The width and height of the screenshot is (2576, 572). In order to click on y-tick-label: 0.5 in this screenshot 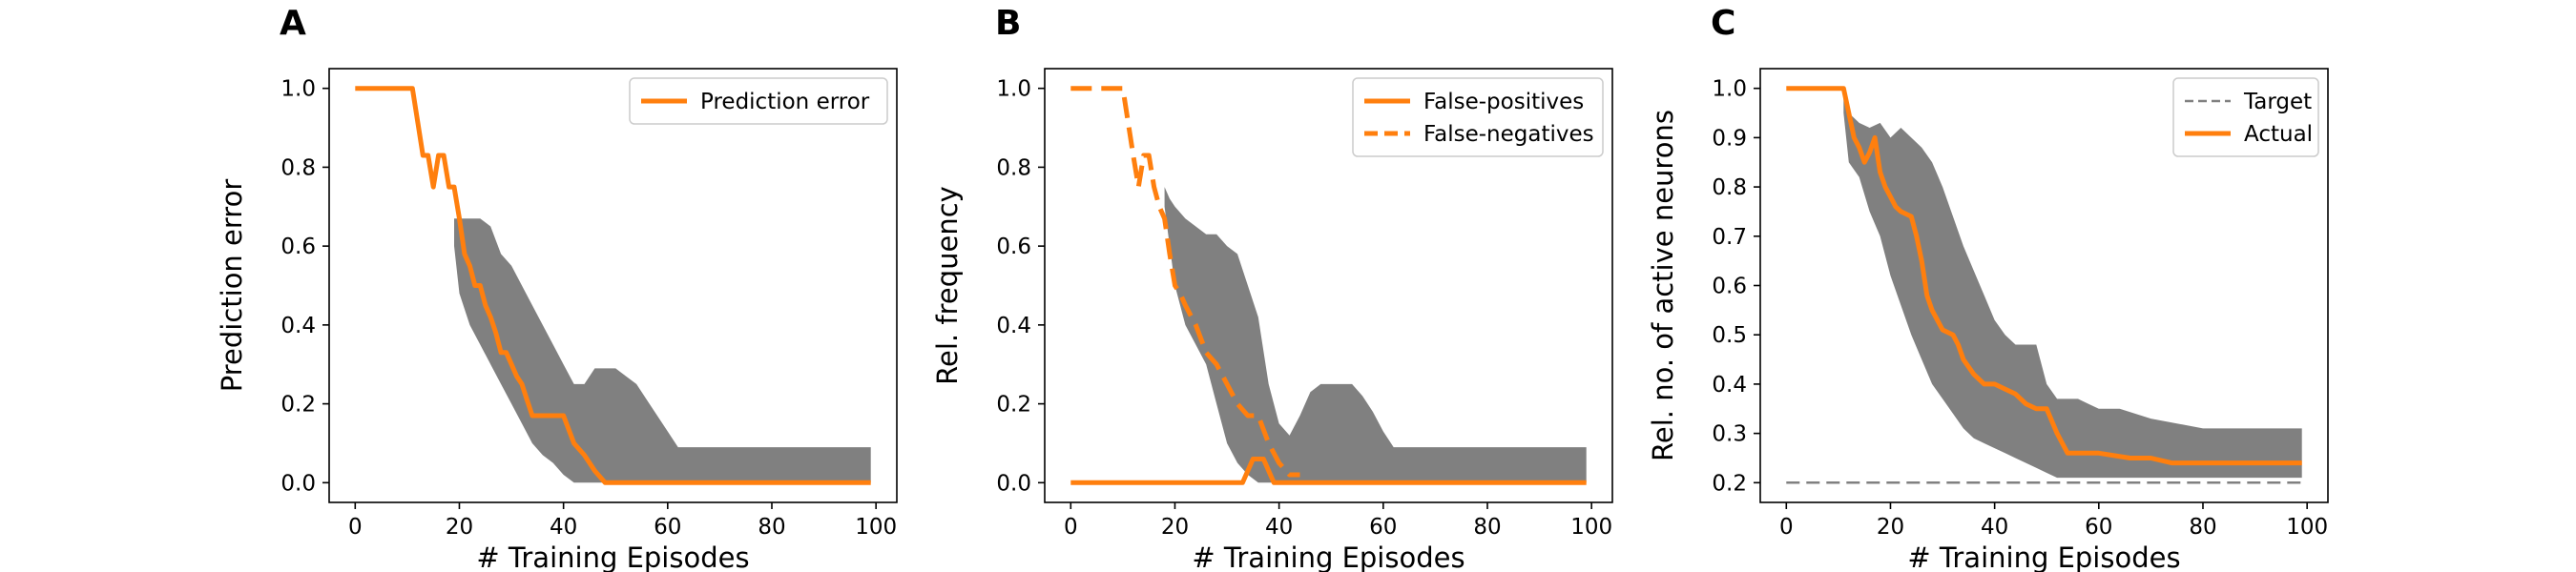, I will do `click(1729, 335)`.